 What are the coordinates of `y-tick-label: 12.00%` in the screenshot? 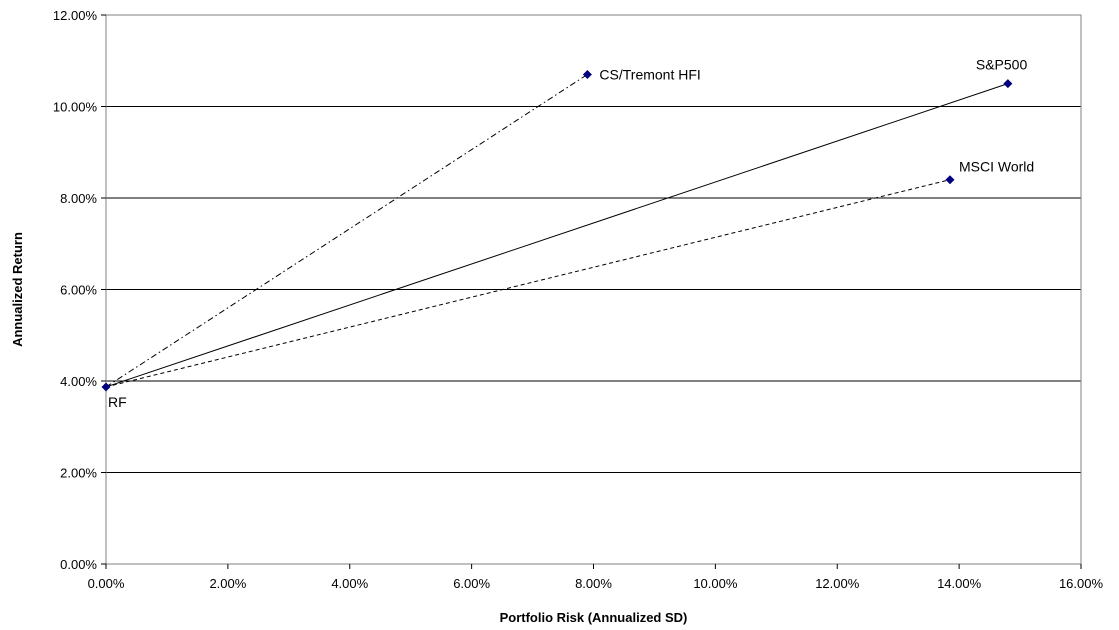 It's located at (75, 15).